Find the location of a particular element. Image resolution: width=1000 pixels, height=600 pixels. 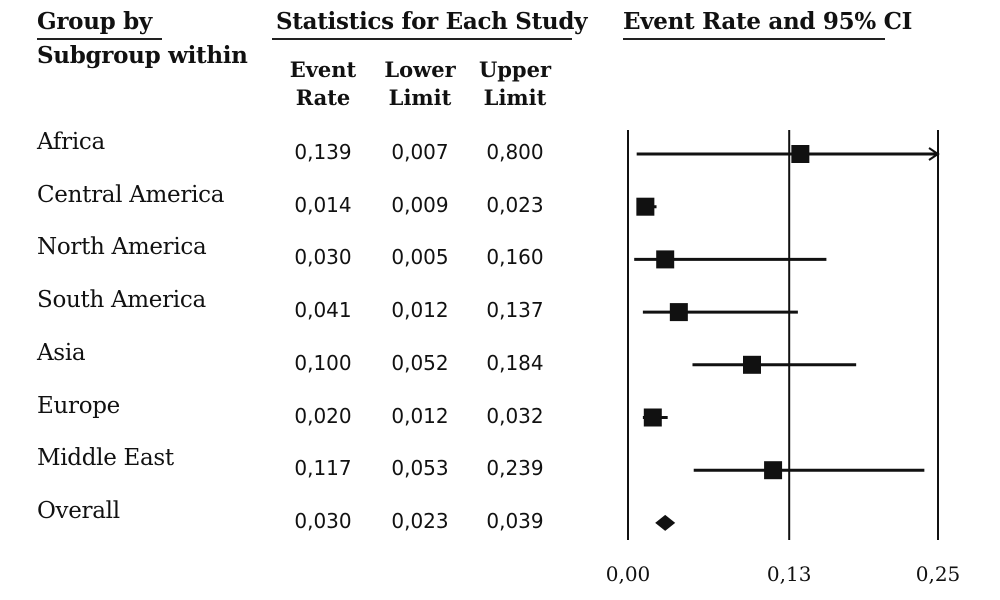

row-label: Middle East is located at coordinates (105, 458).